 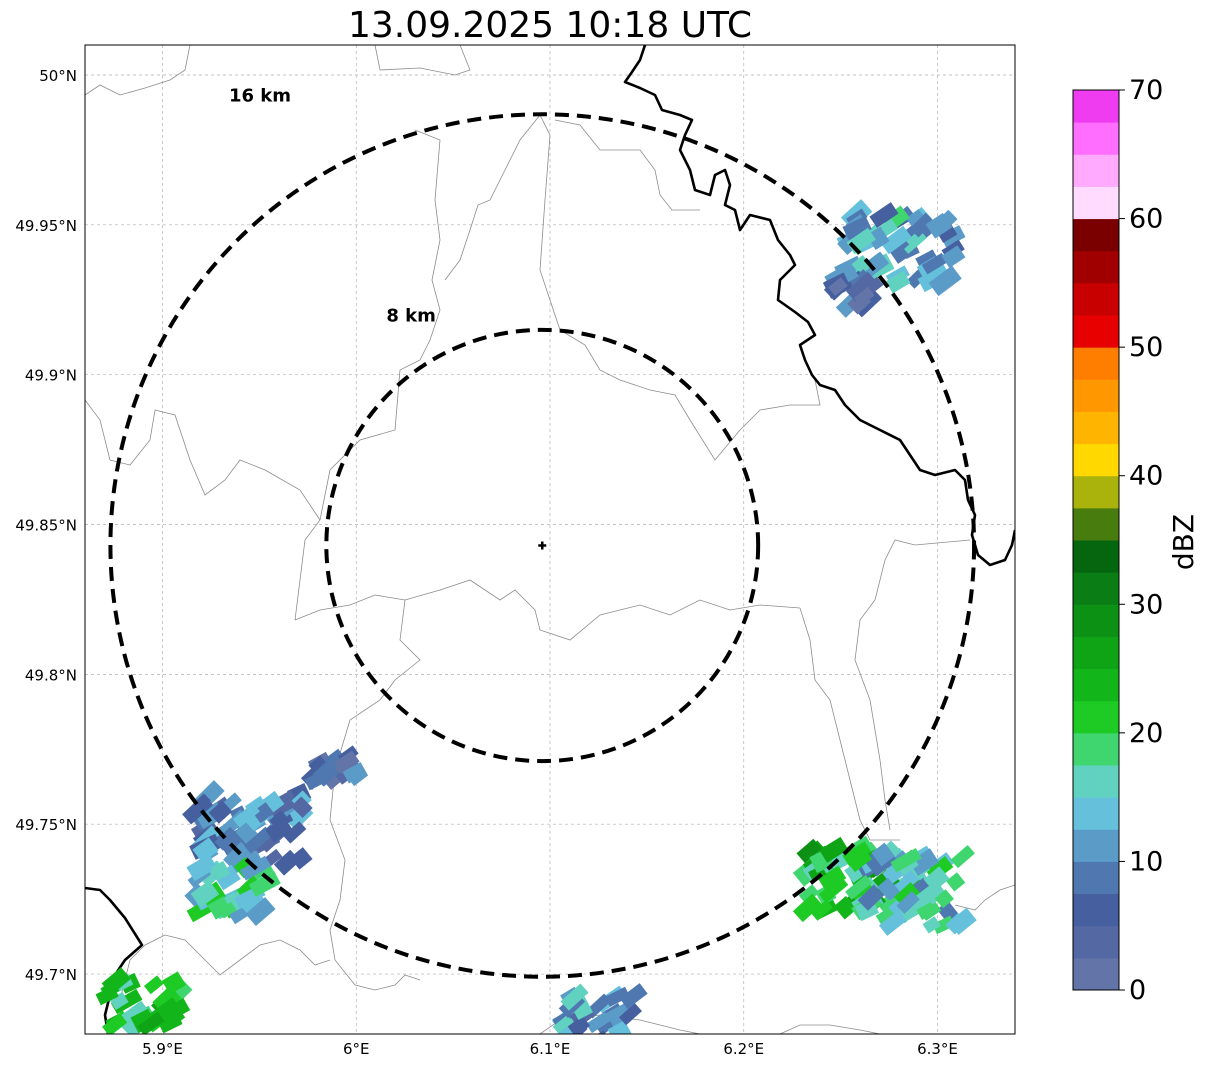 I want to click on colorbar-frame, so click(x=1096, y=540).